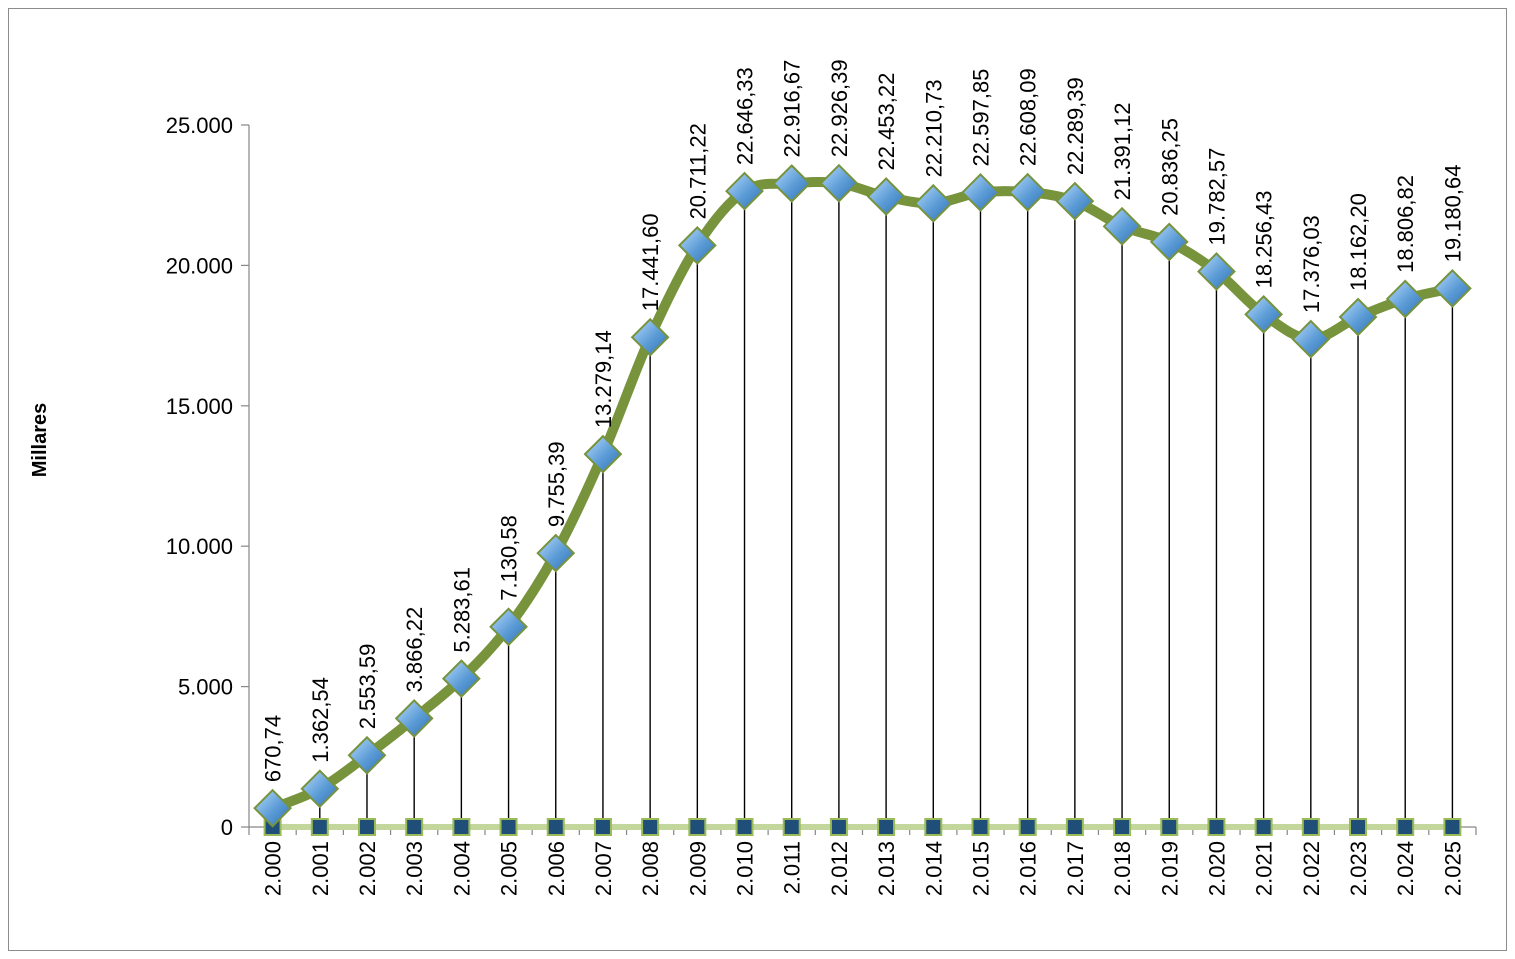  Describe the element at coordinates (1028, 117) in the screenshot. I see `data-label: 22.608,09` at that location.